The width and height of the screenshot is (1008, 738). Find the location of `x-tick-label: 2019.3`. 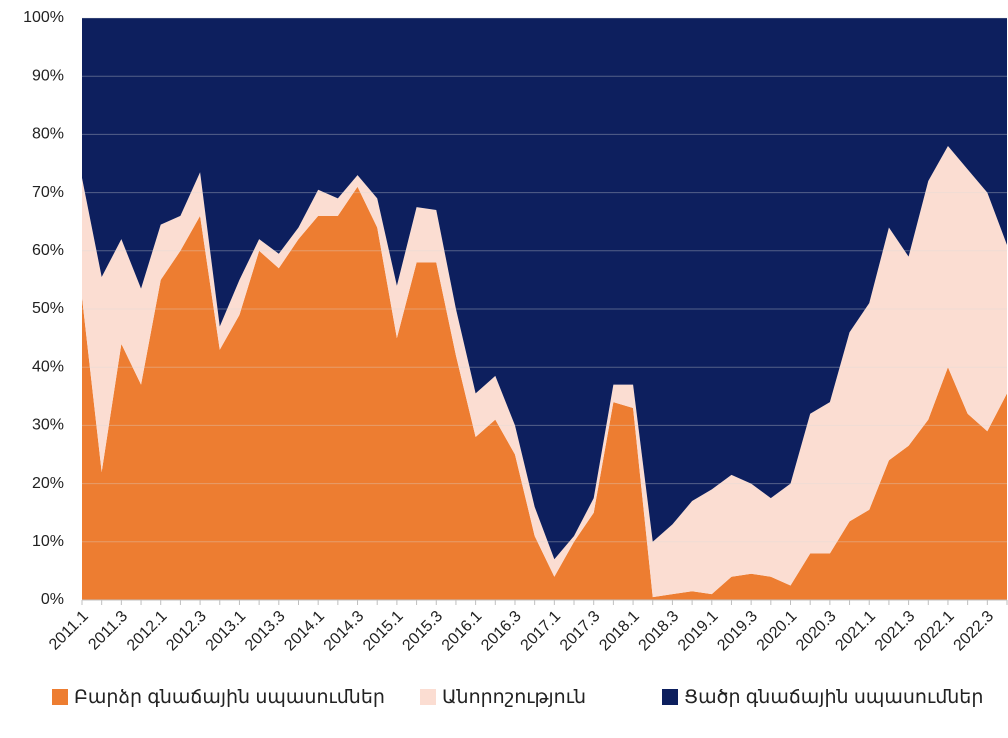

x-tick-label: 2019.3 is located at coordinates (737, 631).